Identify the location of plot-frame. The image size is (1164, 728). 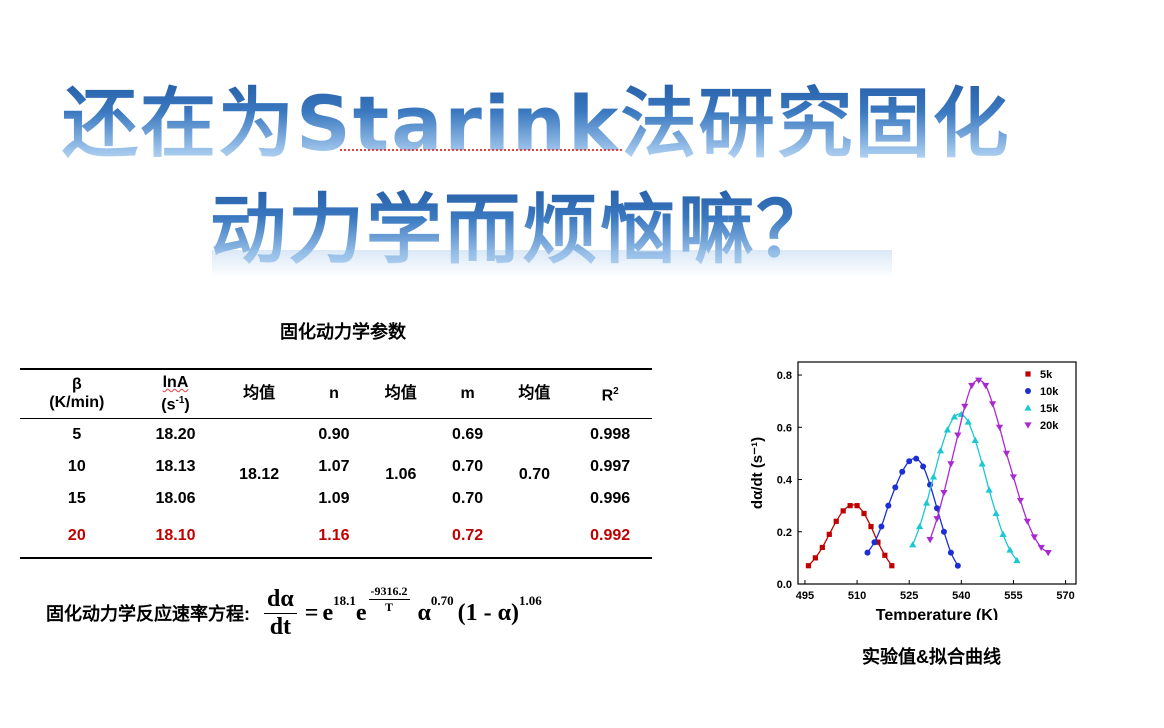
(937, 473).